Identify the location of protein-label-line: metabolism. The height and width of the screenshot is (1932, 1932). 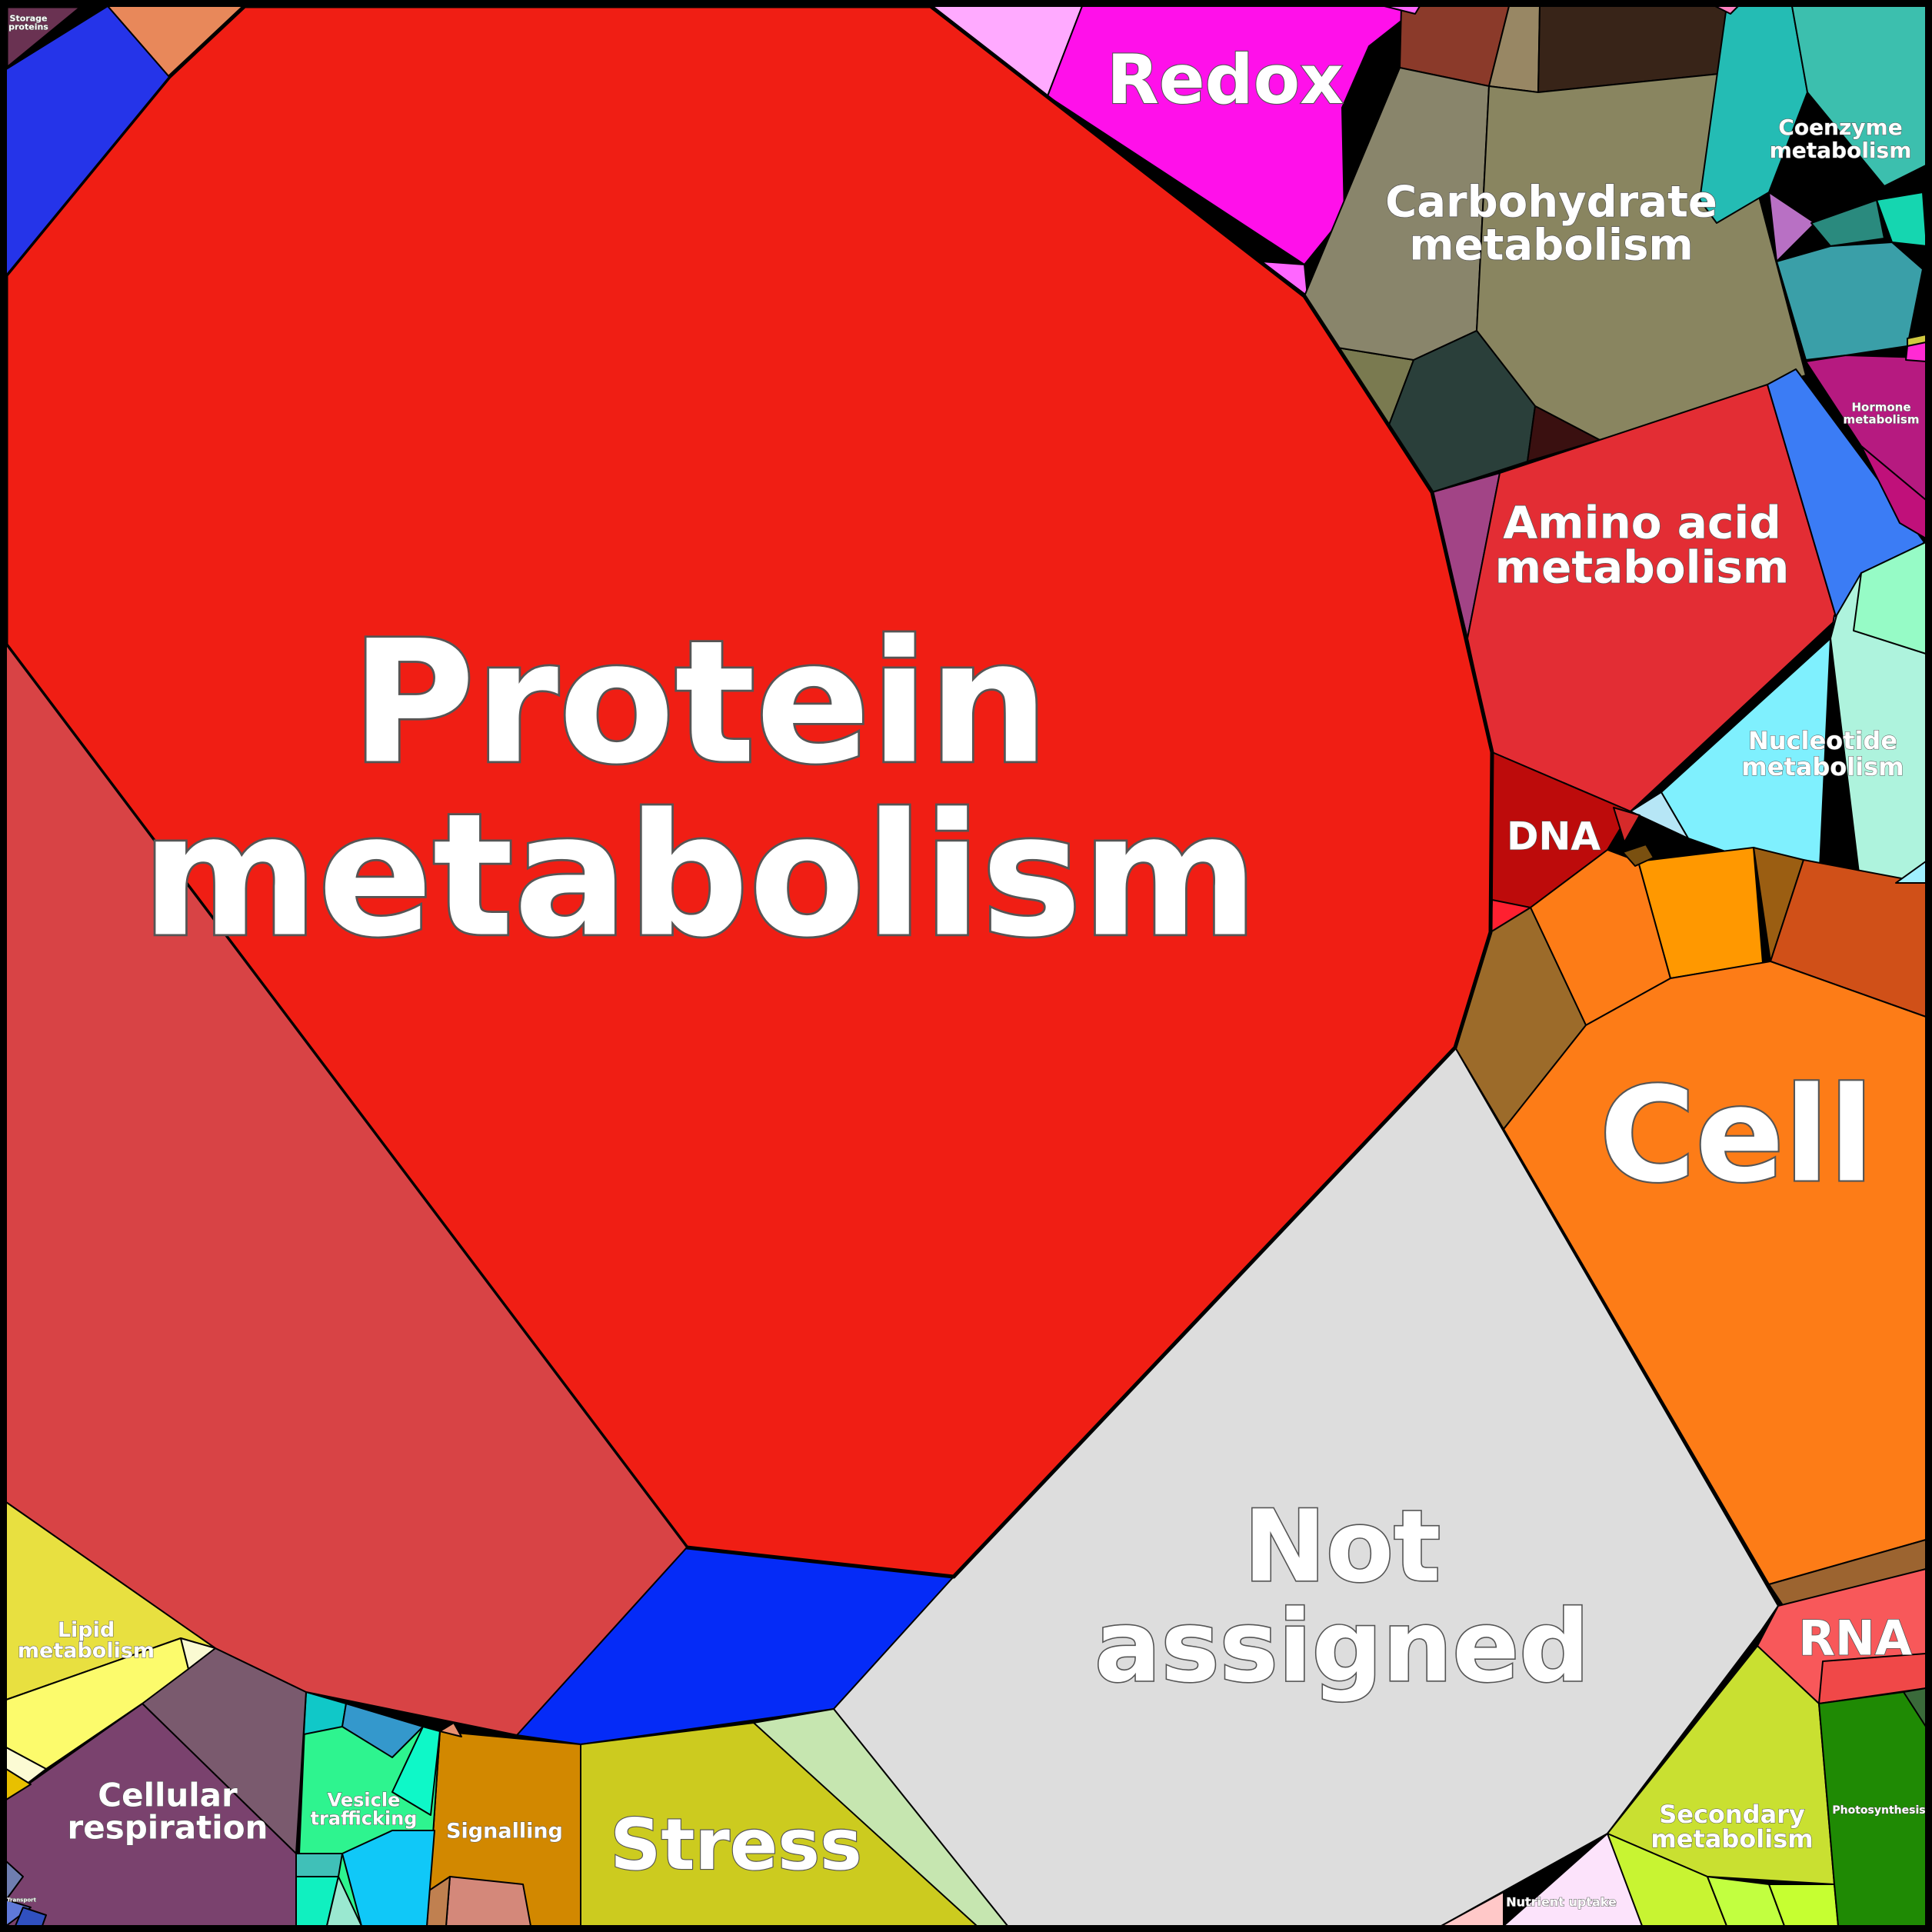
(700, 876).